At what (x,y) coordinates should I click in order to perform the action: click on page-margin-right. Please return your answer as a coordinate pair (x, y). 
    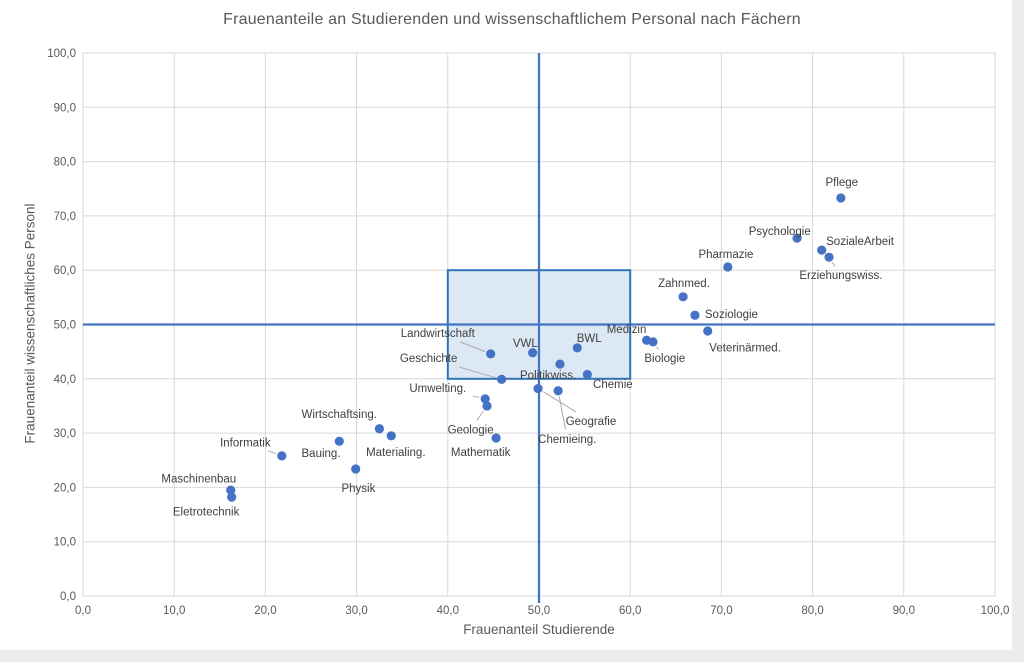
    Looking at the image, I should click on (1018, 331).